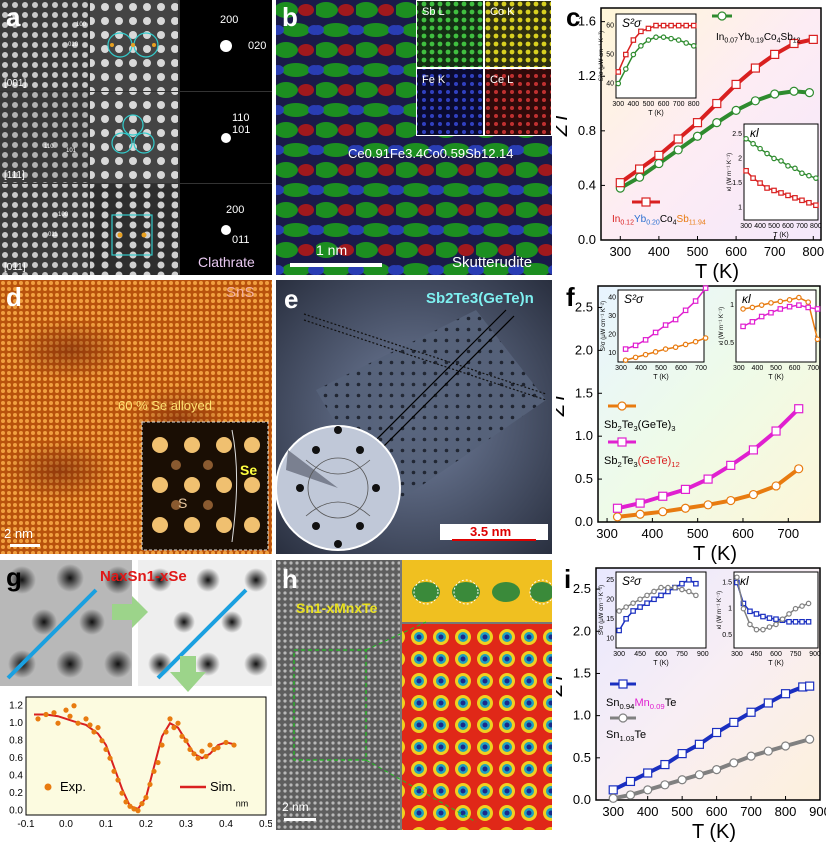 This screenshot has width=826, height=843. Describe the element at coordinates (648, 811) in the screenshot. I see `i-xtick-label-1: 400` at that location.